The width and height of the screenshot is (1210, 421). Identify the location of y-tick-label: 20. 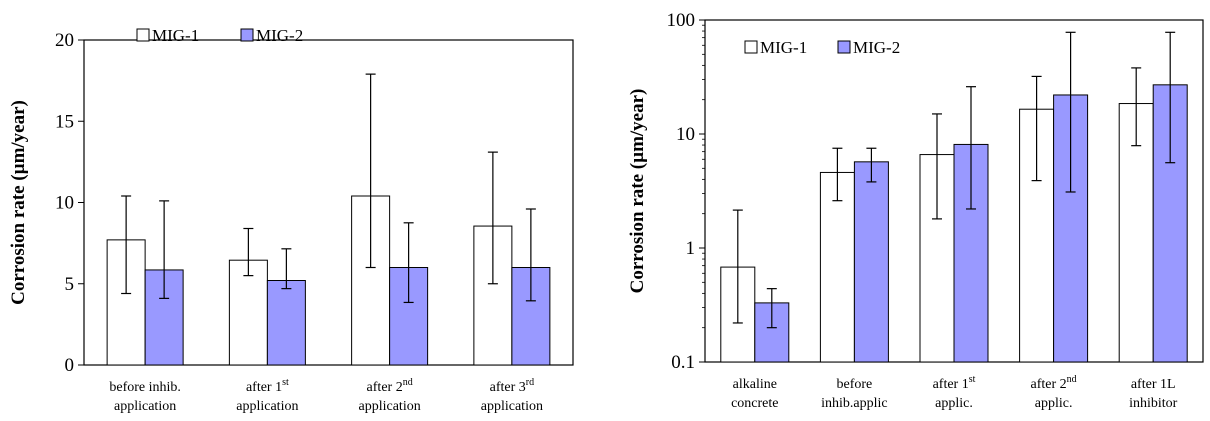
(64, 40).